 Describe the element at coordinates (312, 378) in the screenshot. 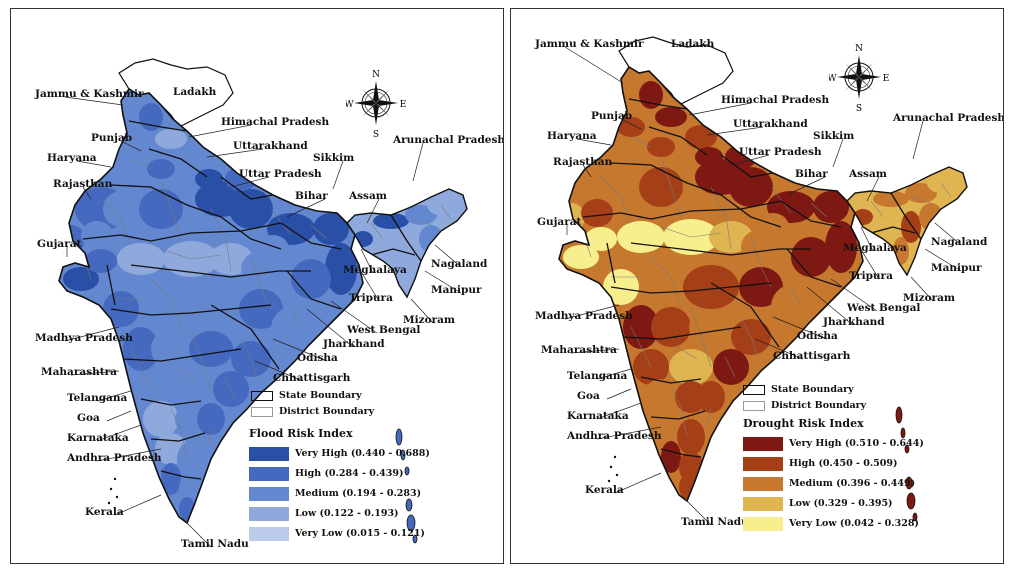

I see `state-label: Chhattisgarh` at that location.